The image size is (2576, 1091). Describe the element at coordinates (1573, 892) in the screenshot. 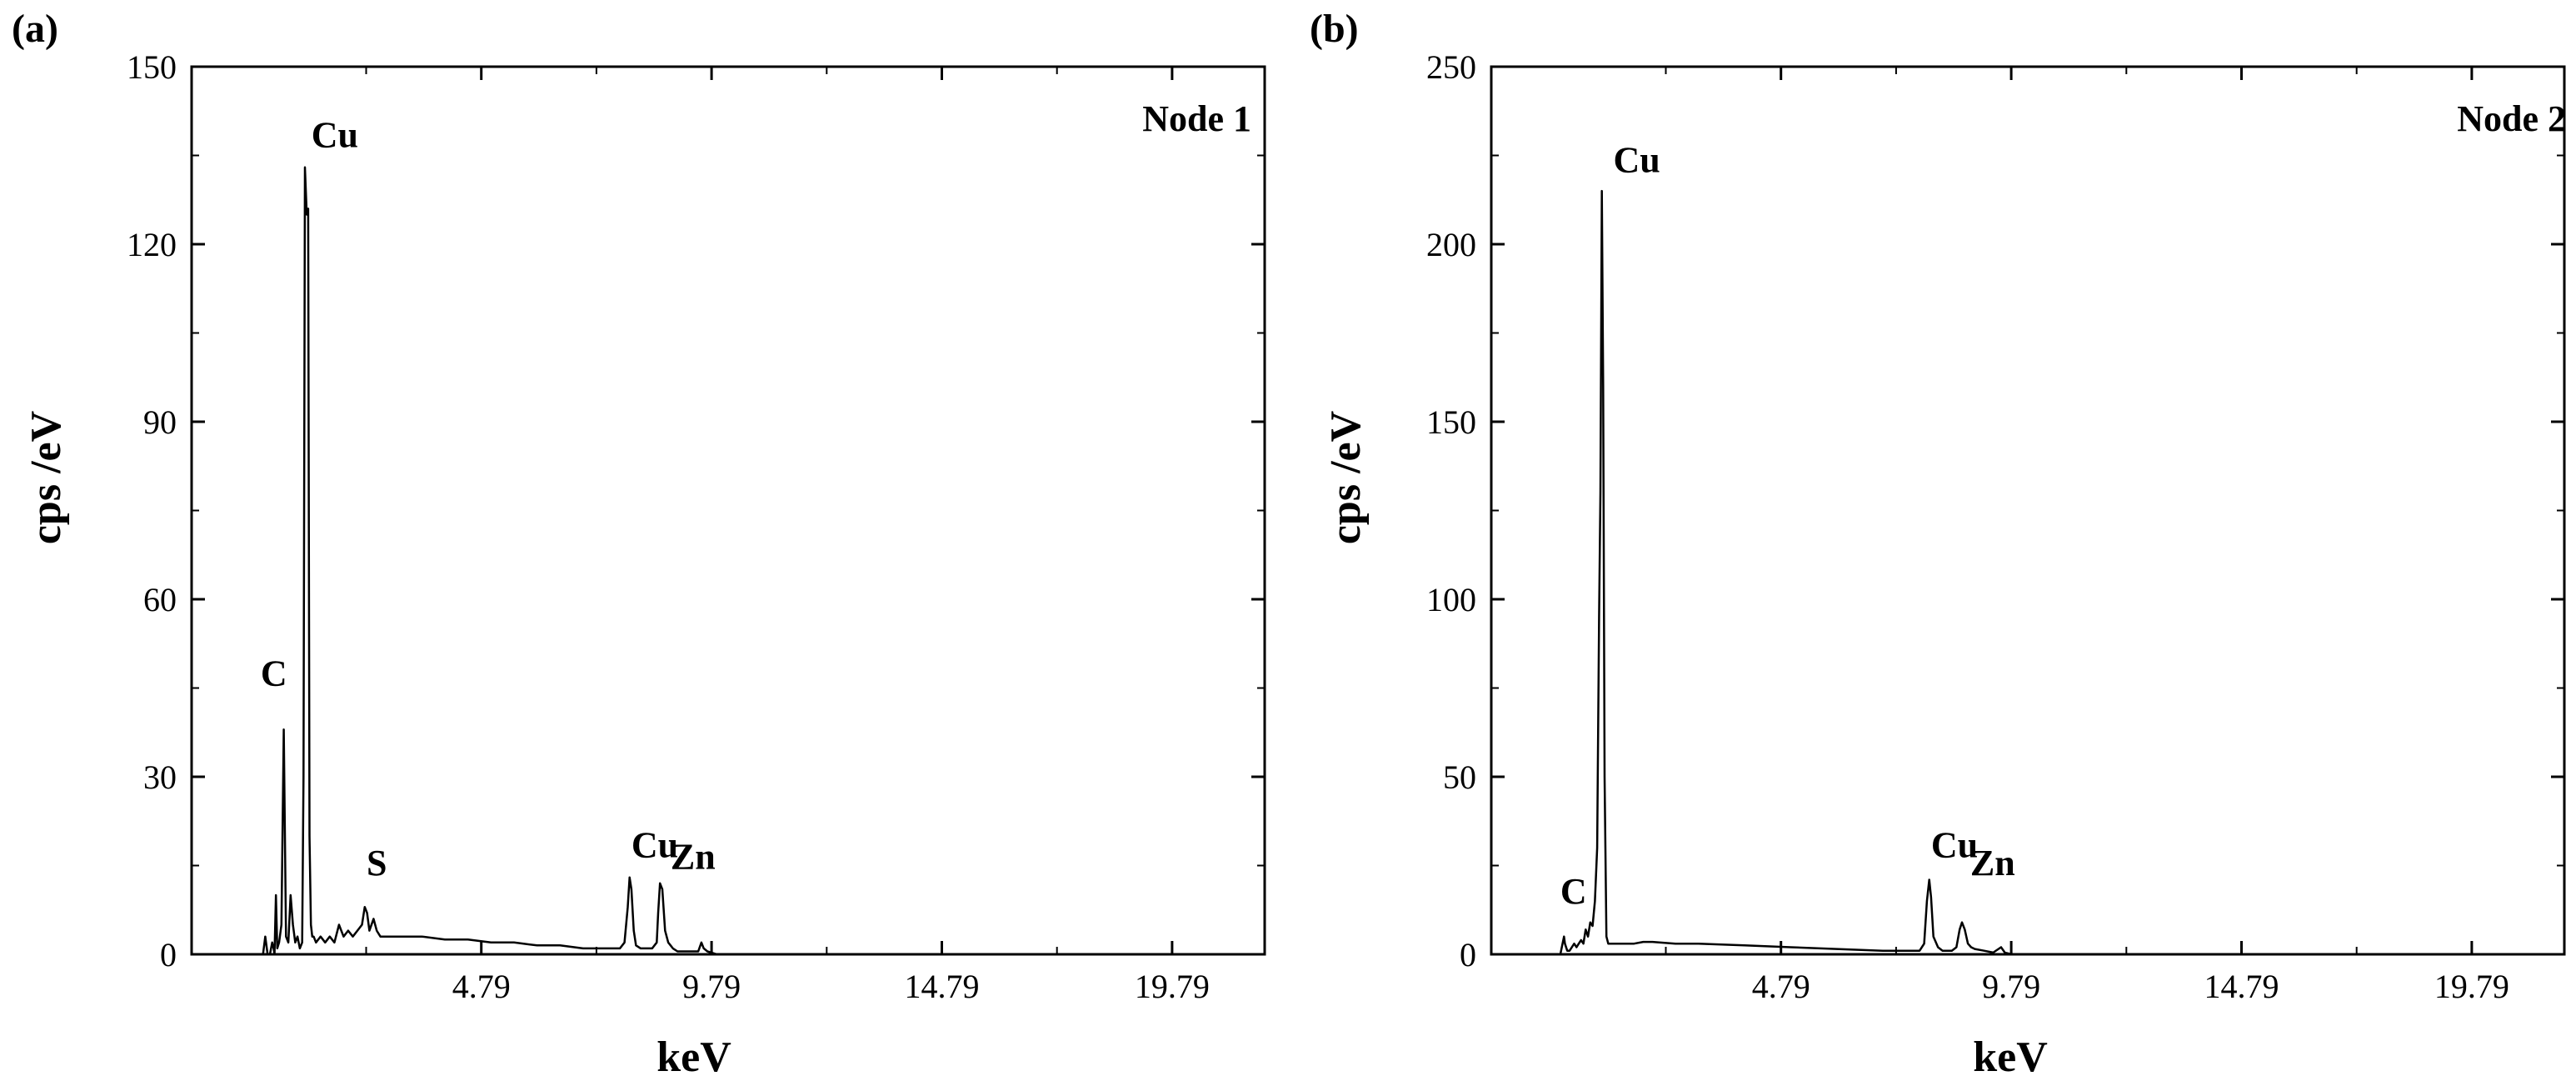

I see `panel-b-peak-label: C` at that location.